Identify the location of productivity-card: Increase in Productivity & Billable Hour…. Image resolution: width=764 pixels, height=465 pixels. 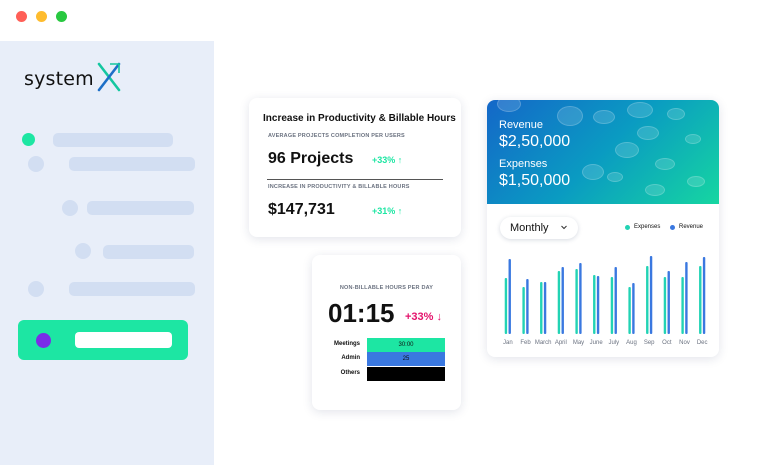
(355, 167).